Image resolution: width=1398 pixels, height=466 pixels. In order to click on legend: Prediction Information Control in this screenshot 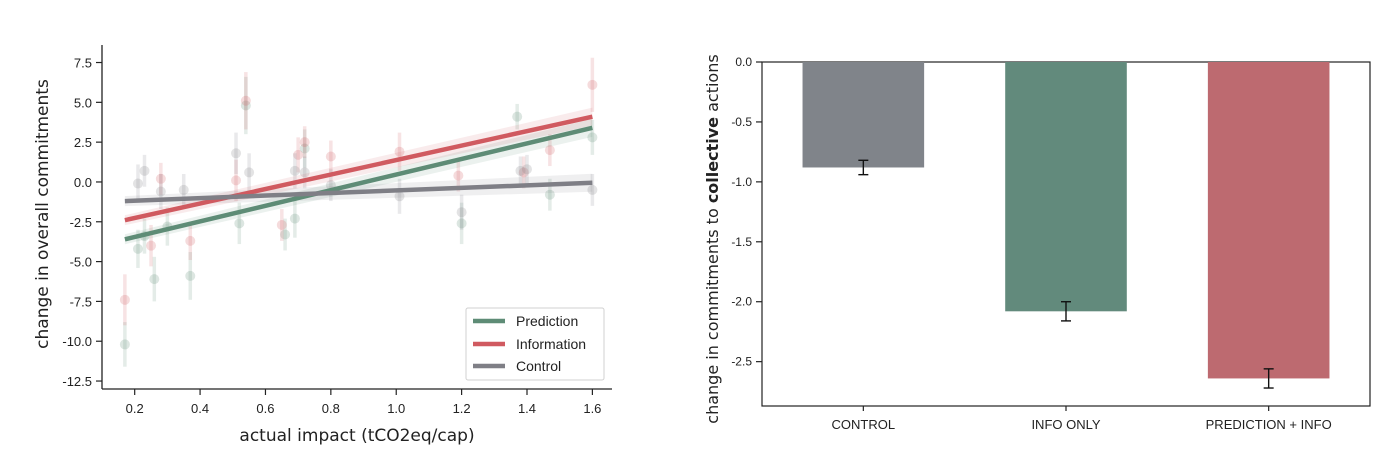, I will do `click(535, 344)`.